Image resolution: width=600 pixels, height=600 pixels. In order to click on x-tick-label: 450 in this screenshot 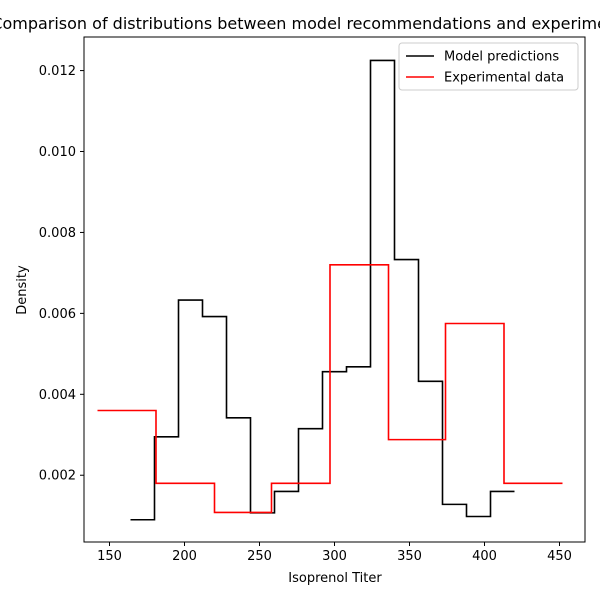, I will do `click(559, 556)`.